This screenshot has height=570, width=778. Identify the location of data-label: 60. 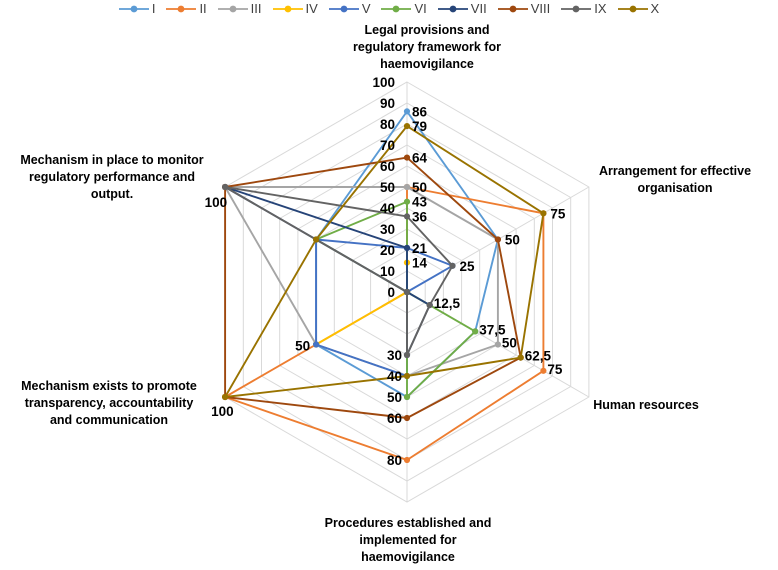
(394, 418).